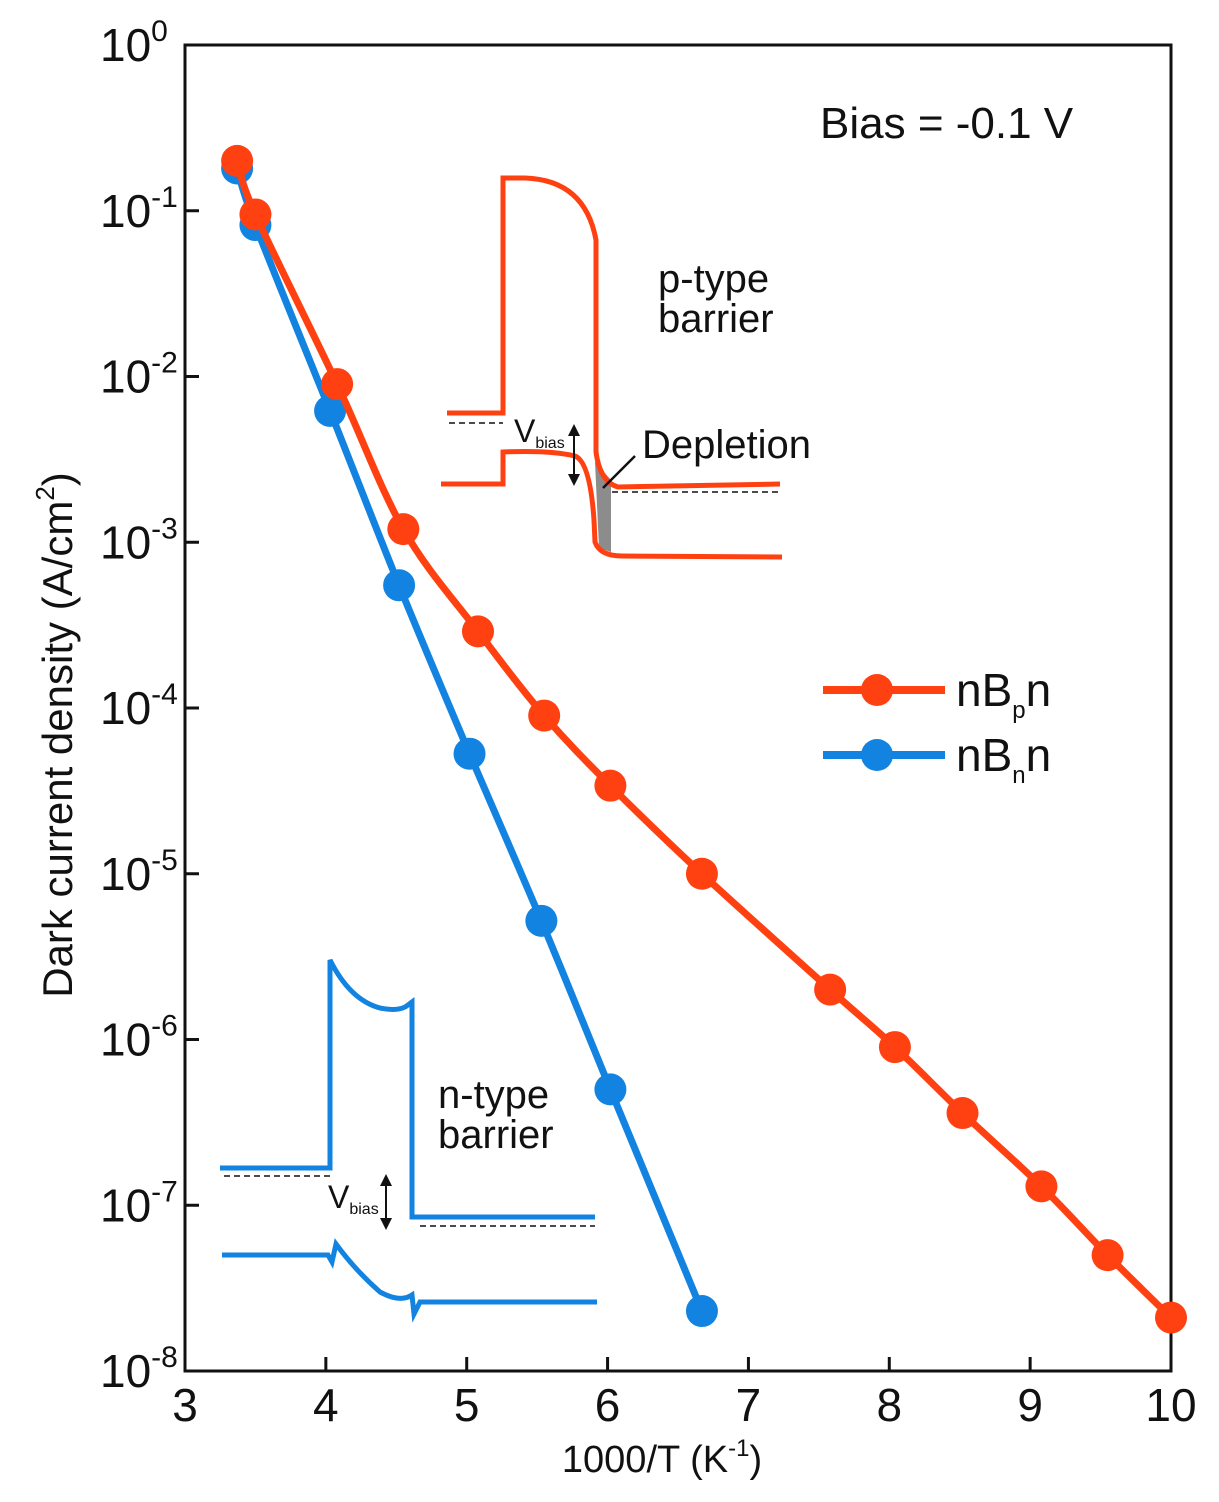  I want to click on legend-label-nbpn-sub: p, so click(1018, 710).